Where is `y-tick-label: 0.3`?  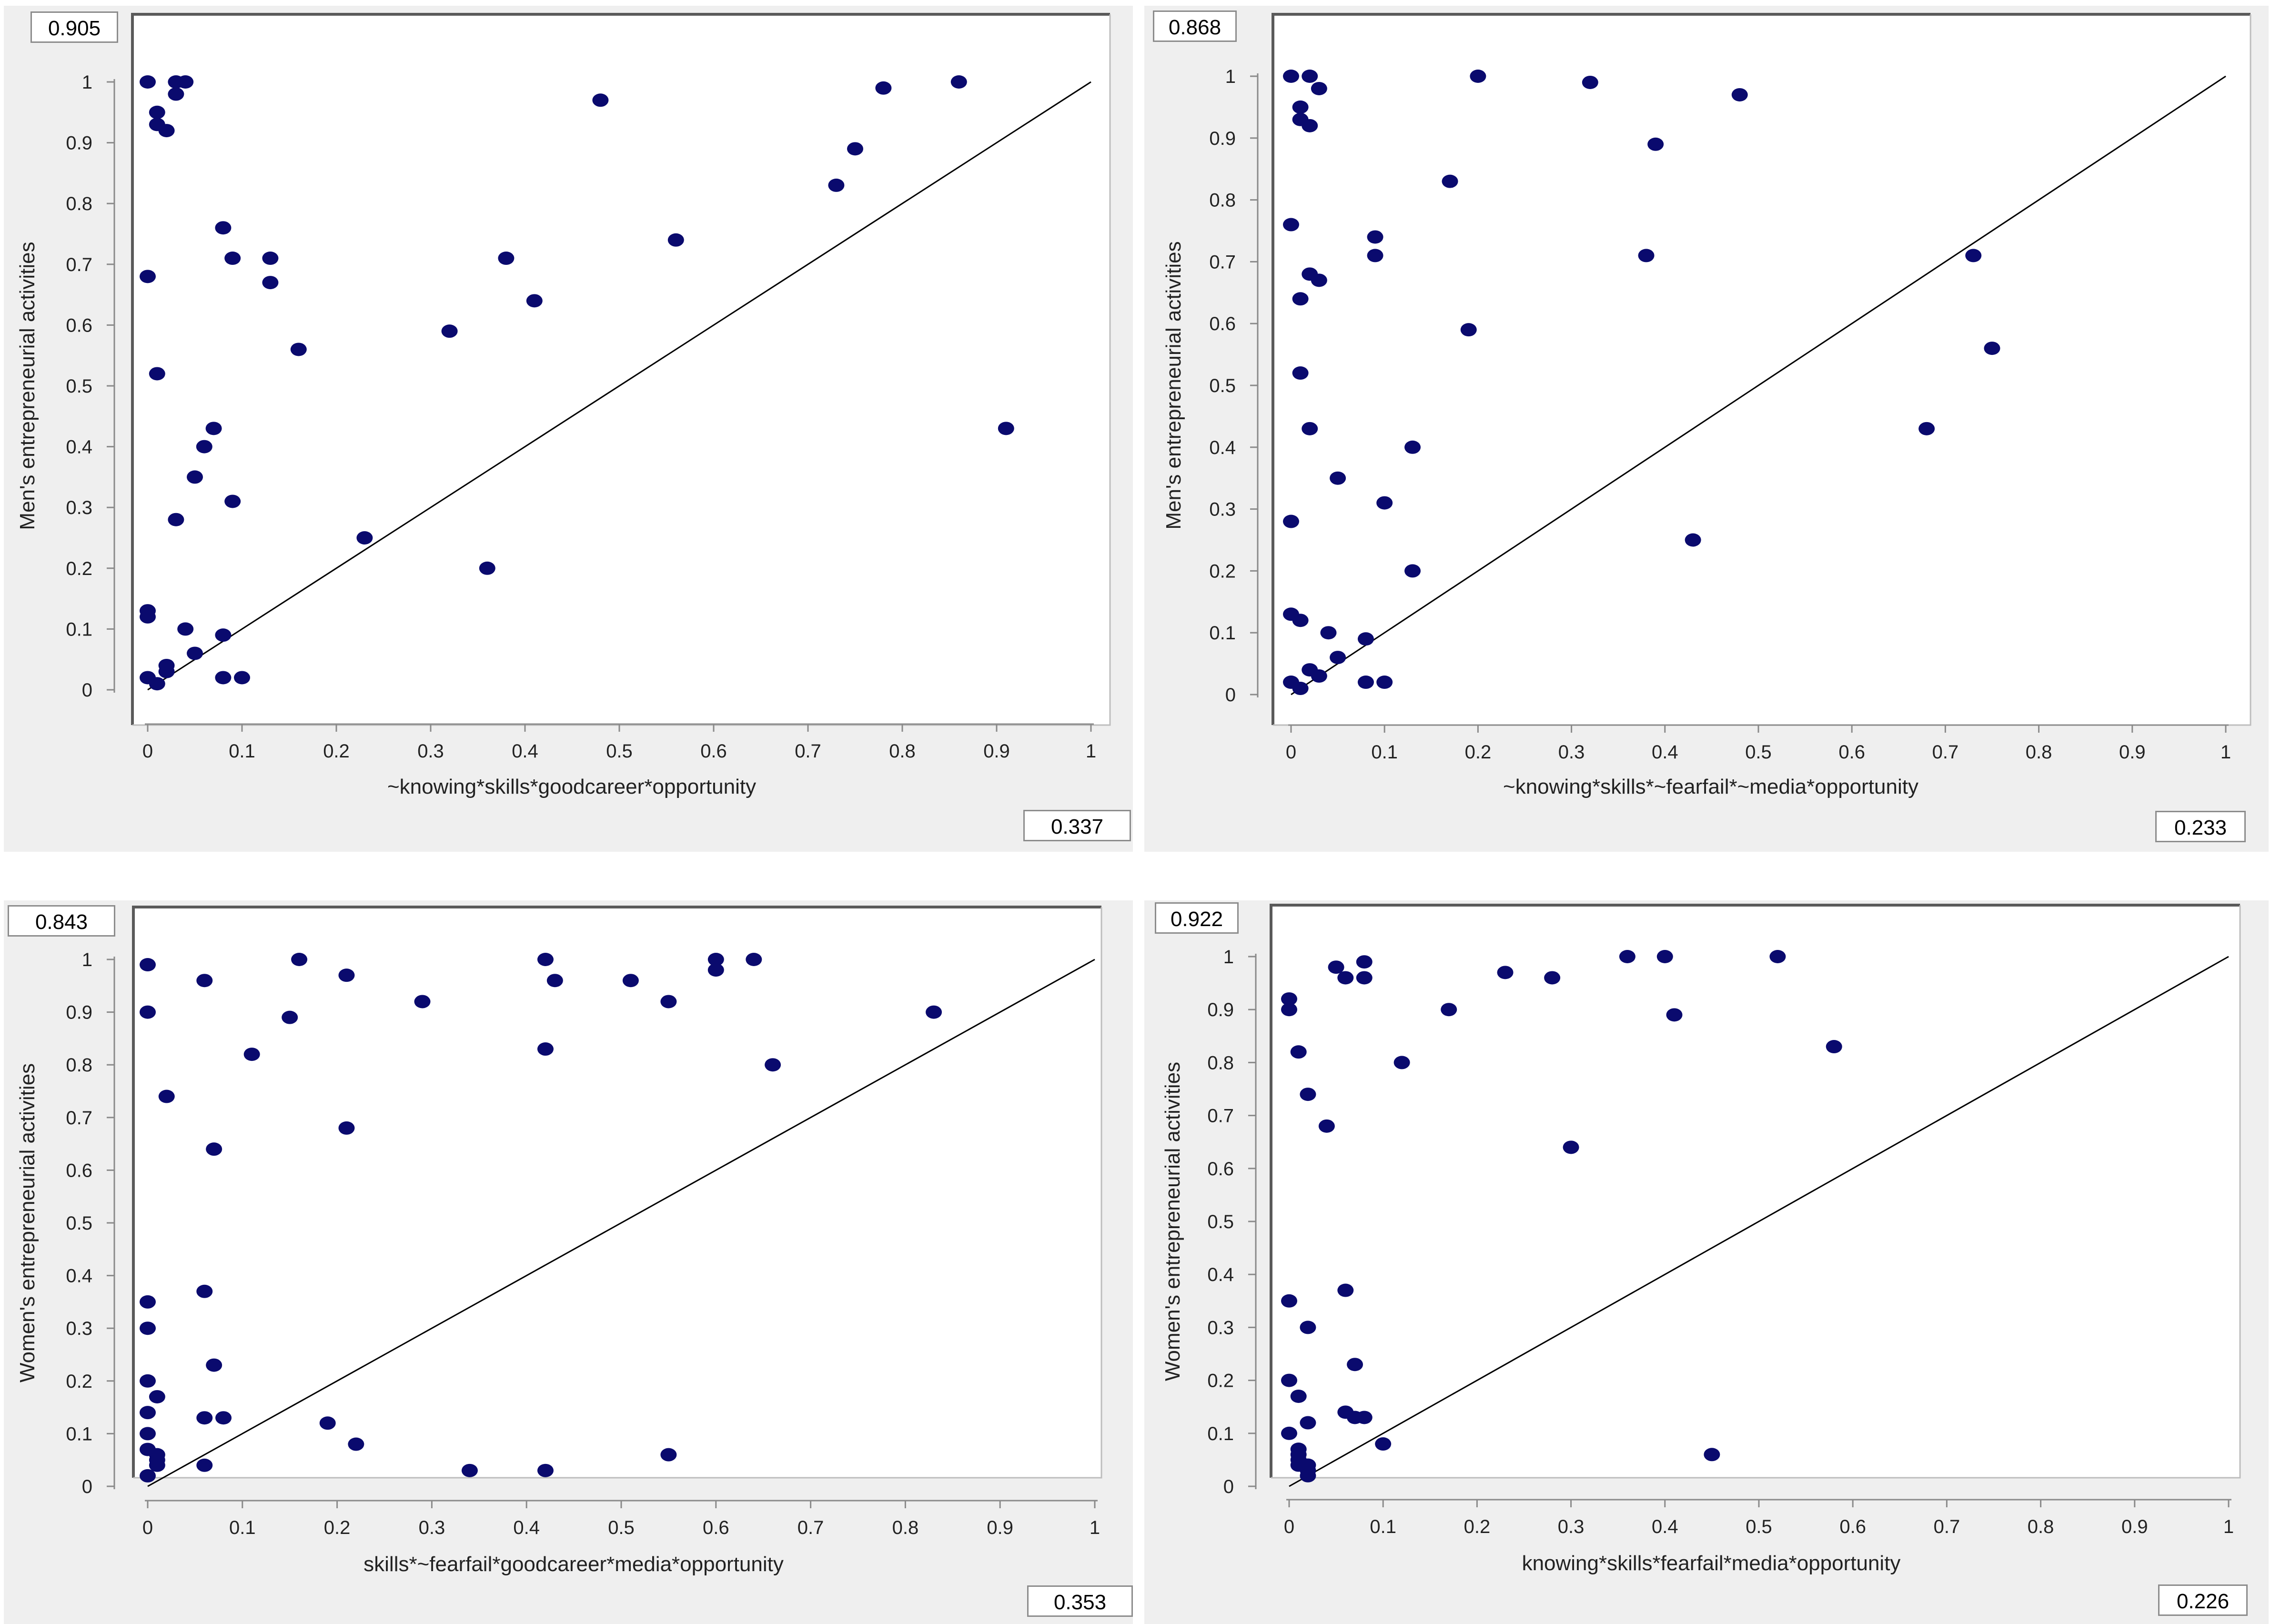 y-tick-label: 0.3 is located at coordinates (1220, 1327).